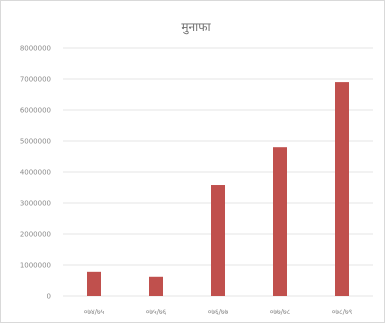 This screenshot has width=385, height=324. I want to click on y-tick-label: 3000000, so click(35, 204).